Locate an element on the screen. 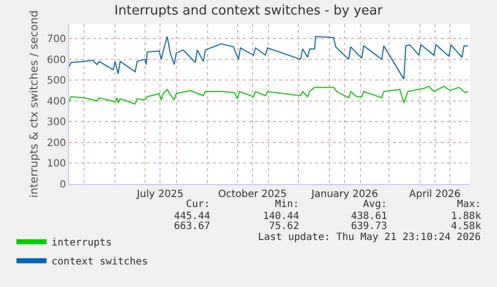 This screenshot has width=497, height=287. text: Min: is located at coordinates (287, 204).